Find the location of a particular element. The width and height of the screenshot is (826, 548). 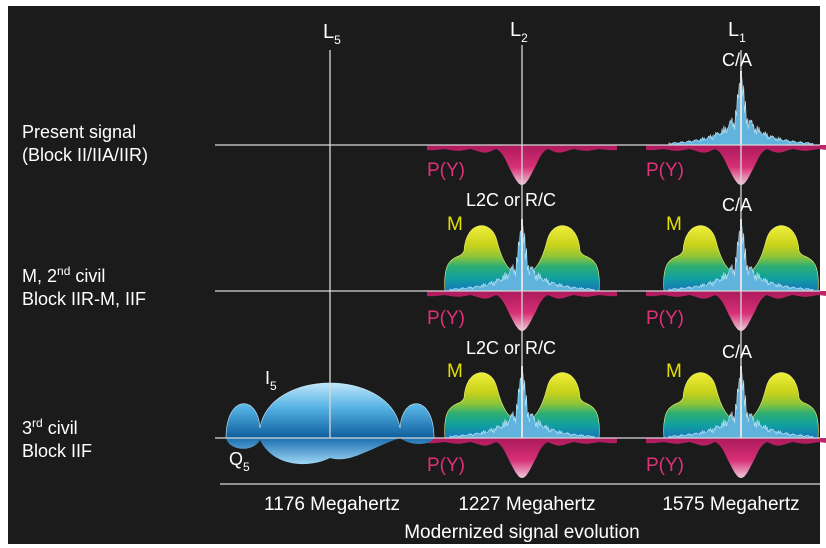

row-label-m-civil: M, 2nd civil is located at coordinates (63, 275).